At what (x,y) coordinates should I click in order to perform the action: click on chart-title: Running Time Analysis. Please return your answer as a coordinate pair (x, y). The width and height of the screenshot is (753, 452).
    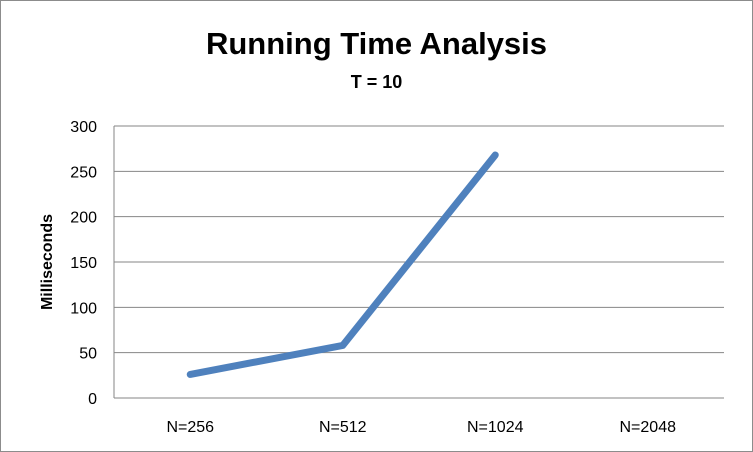
    Looking at the image, I should click on (376, 43).